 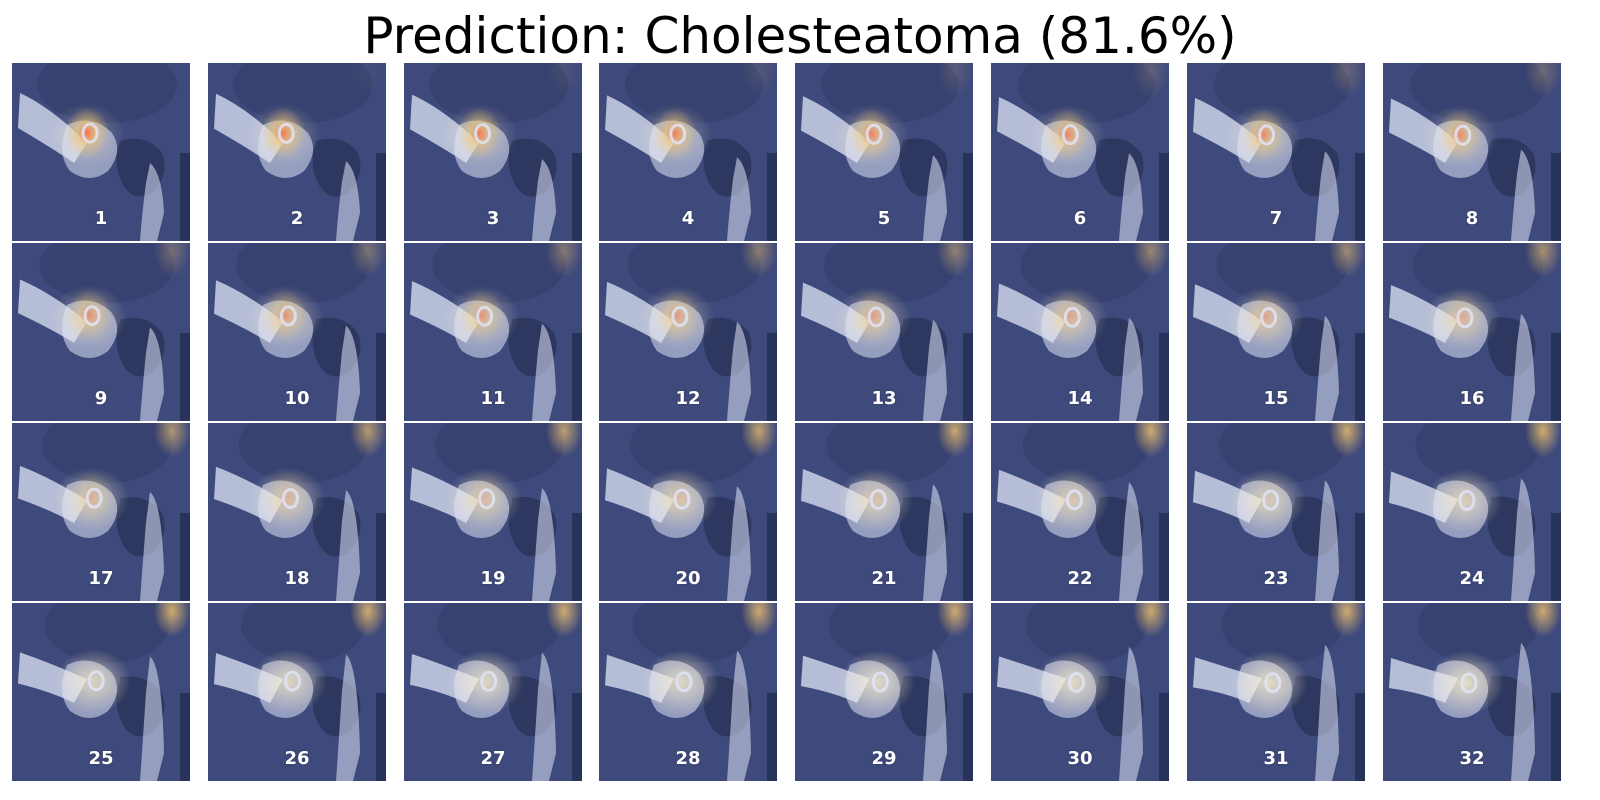 What do you see at coordinates (800, 36) in the screenshot?
I see `figure-title: Prediction: Cholesteatoma (81.6%)` at bounding box center [800, 36].